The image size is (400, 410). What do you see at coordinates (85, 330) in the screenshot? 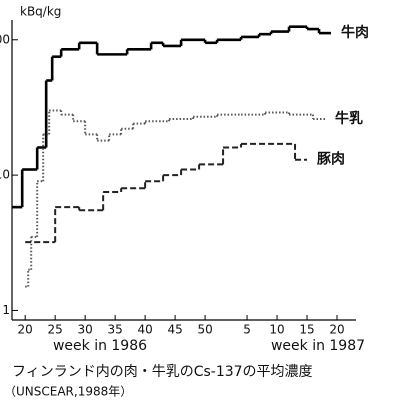
I see `x-tick-label: 30` at bounding box center [85, 330].